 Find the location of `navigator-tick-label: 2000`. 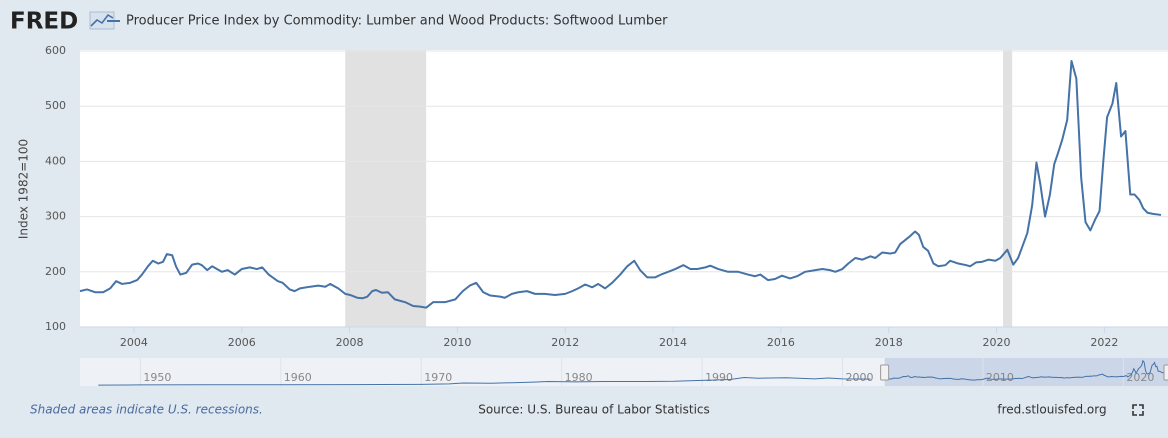

navigator-tick-label: 2000 is located at coordinates (859, 377).